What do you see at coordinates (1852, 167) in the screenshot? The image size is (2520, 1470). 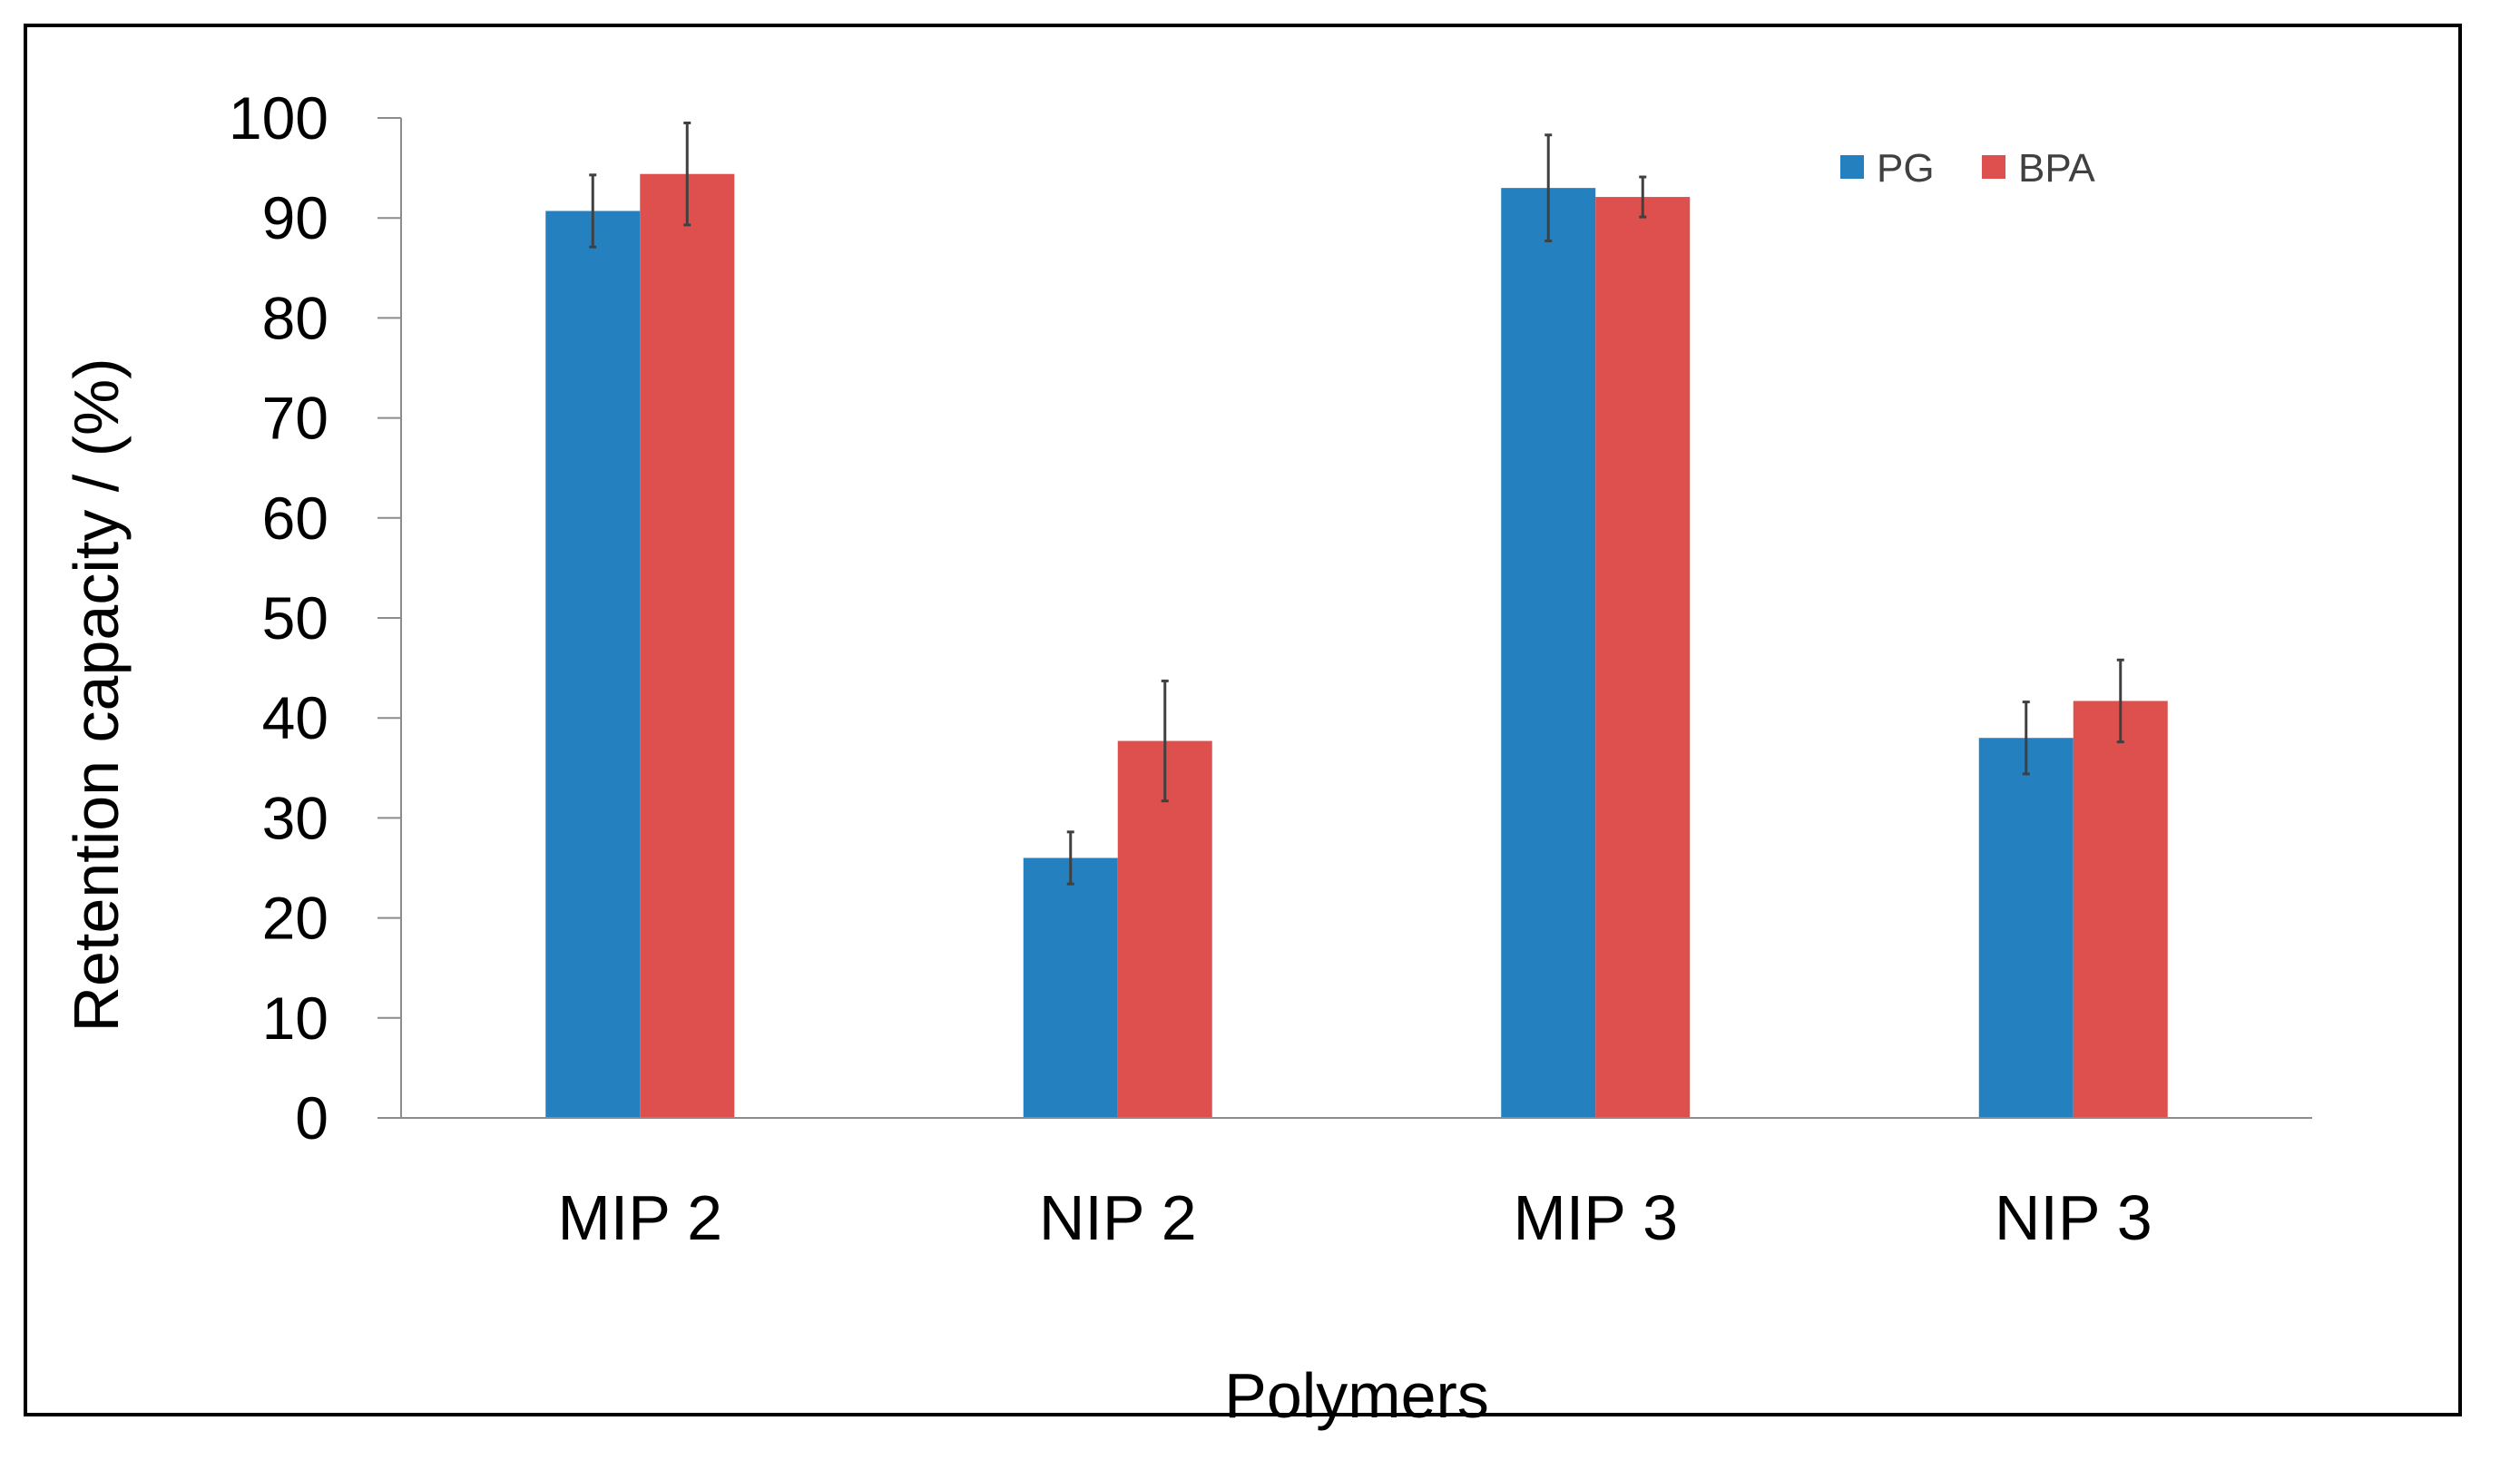 I see `legend-swatch-pg` at bounding box center [1852, 167].